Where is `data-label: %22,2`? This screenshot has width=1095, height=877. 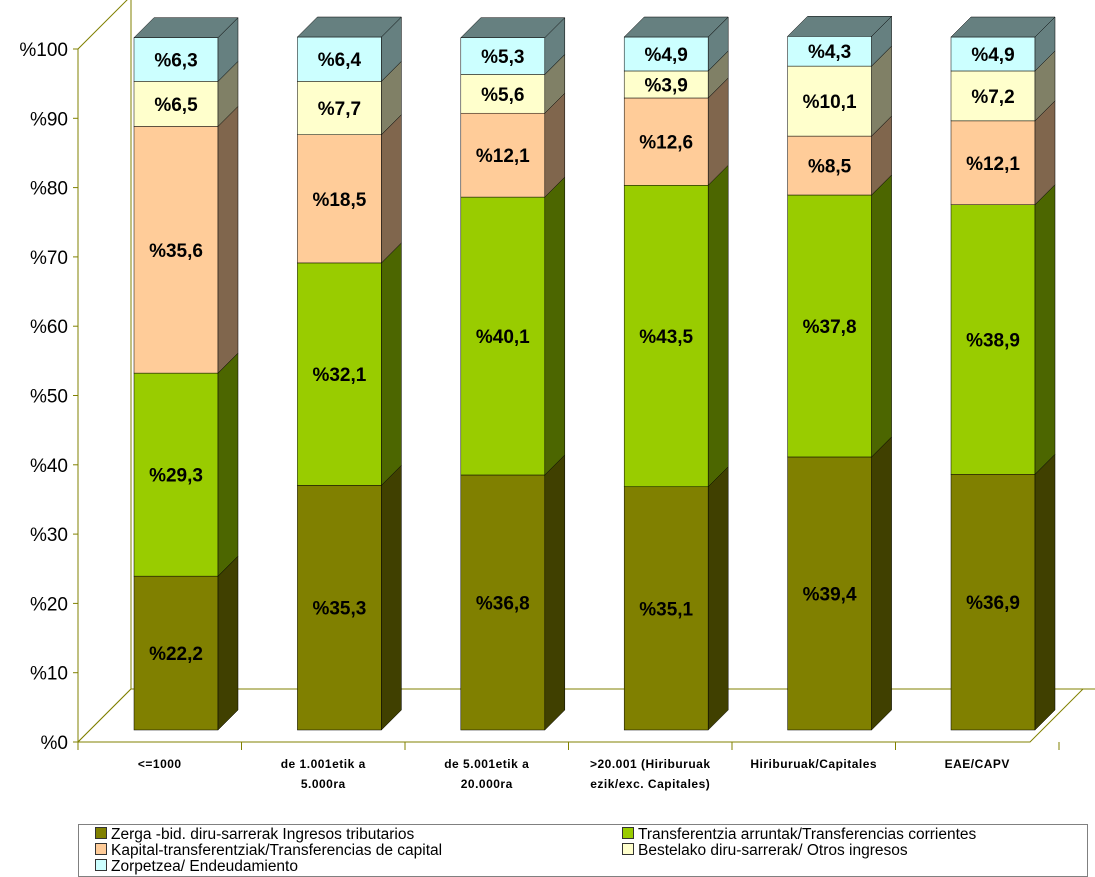 data-label: %22,2 is located at coordinates (176, 654).